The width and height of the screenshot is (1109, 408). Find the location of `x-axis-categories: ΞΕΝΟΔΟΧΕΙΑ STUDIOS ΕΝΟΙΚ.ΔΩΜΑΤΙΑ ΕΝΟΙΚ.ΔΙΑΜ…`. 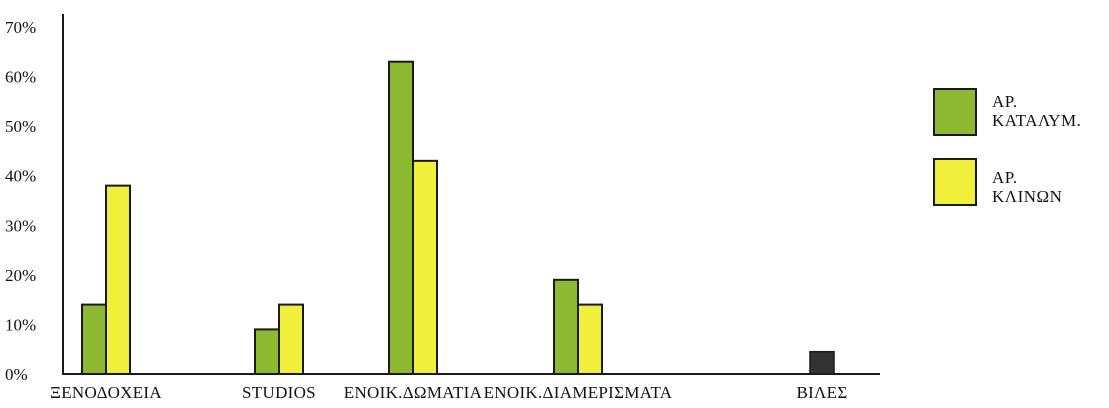

x-axis-categories: ΞΕΝΟΔΟΧΕΙΑ STUDIOS ΕΝΟΙΚ.ΔΩΜΑΤΙΑ ΕΝΟΙΚ.ΔΙΑΜ… is located at coordinates (448, 392).